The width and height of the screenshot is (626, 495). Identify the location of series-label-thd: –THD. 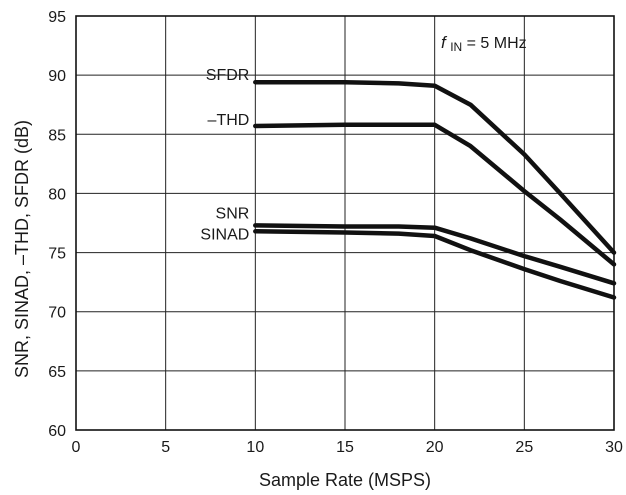
(229, 120).